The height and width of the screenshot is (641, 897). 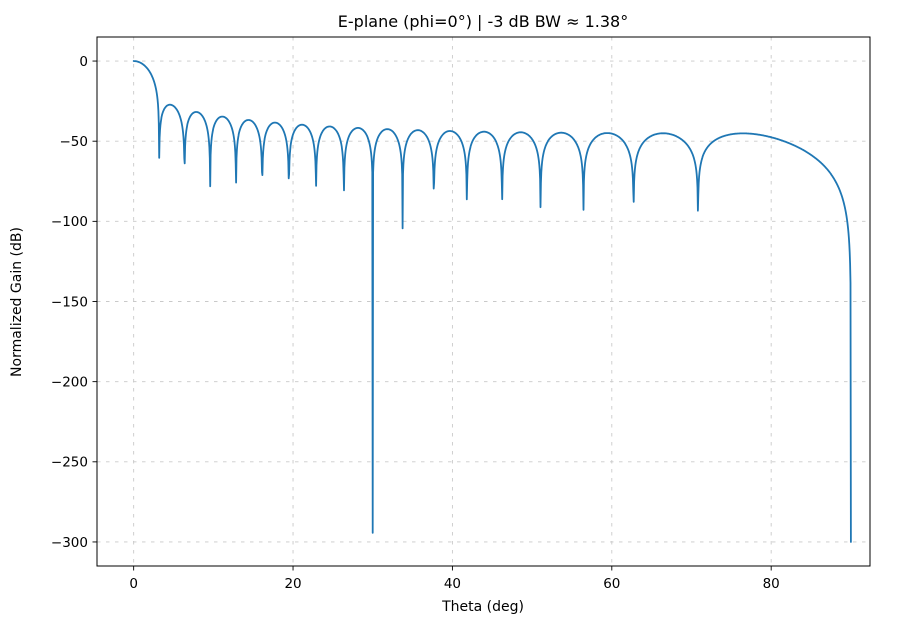 What do you see at coordinates (771, 584) in the screenshot?
I see `x-tick-label: 80` at bounding box center [771, 584].